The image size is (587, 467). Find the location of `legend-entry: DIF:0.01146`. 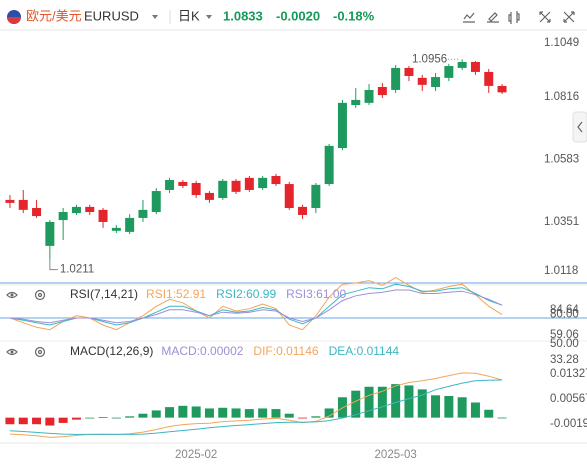

legend-entry: DIF:0.01146 is located at coordinates (285, 351).